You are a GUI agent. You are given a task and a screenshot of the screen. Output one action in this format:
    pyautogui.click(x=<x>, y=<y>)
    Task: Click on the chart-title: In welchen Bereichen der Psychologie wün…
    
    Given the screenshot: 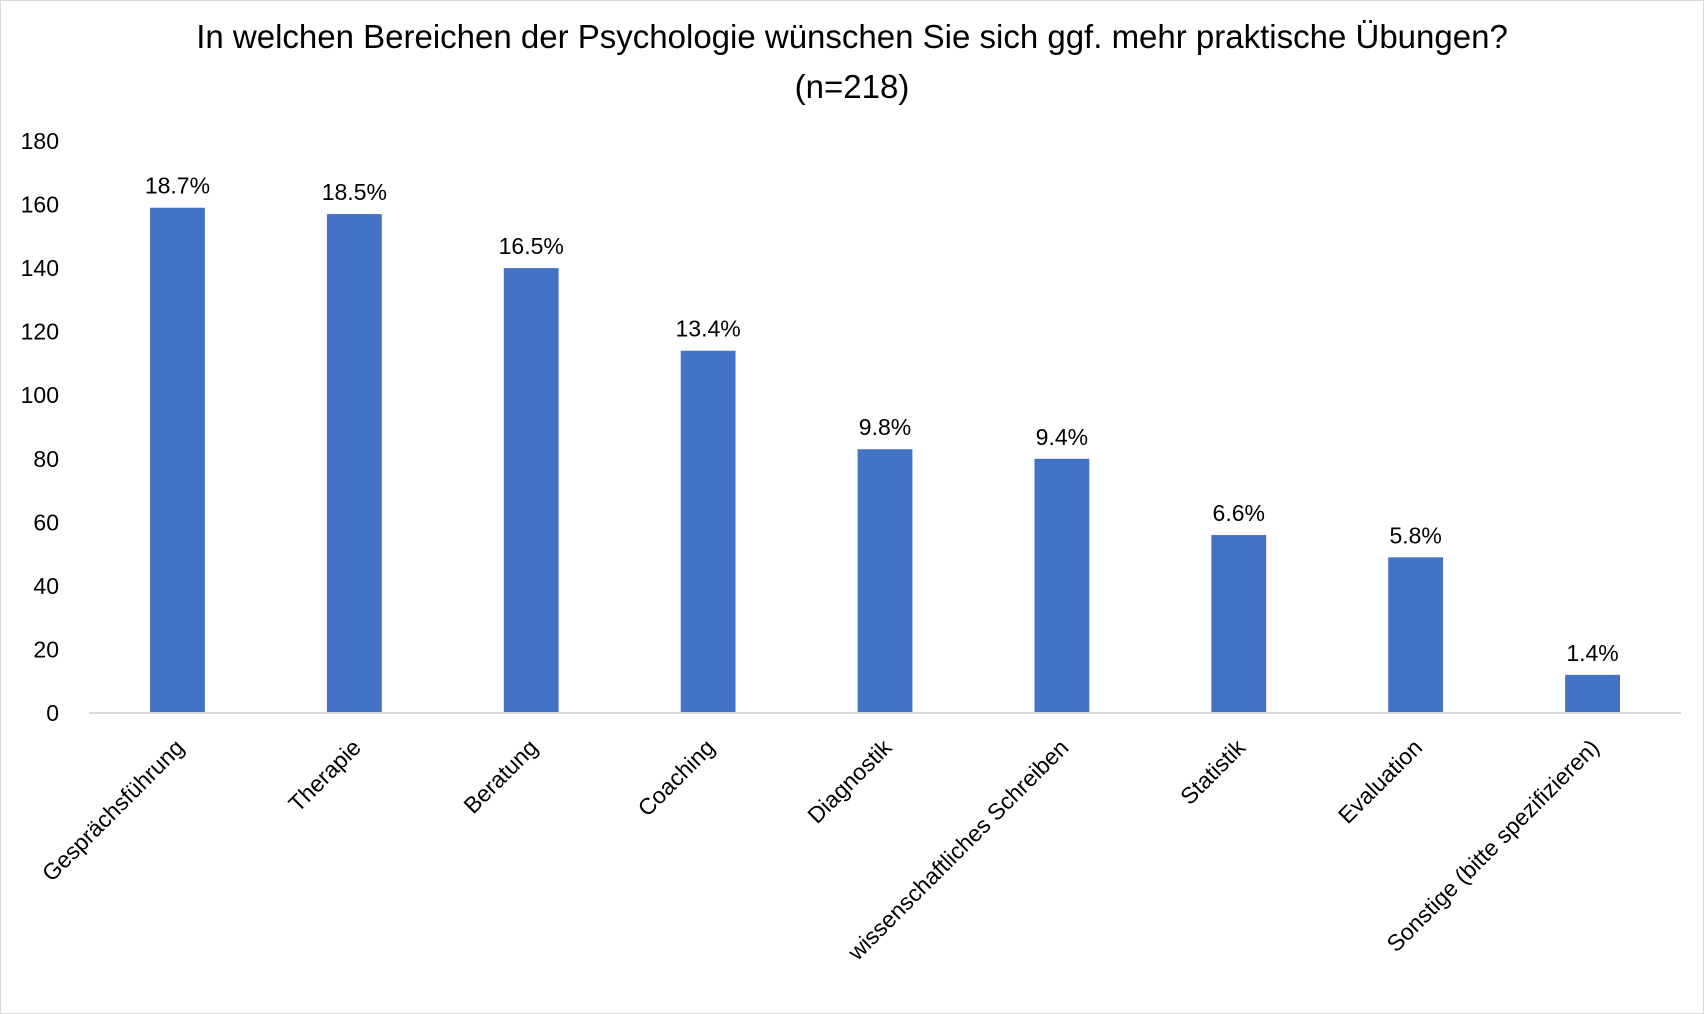 What is the action you would take?
    pyautogui.click(x=852, y=36)
    